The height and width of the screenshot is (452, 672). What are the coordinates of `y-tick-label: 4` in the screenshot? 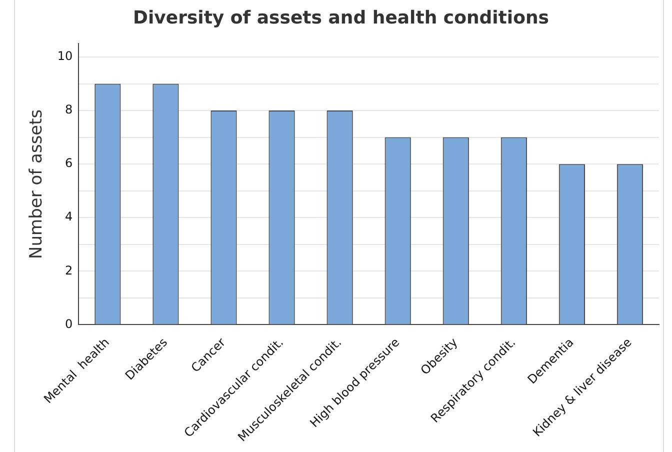 It's located at (69, 217).